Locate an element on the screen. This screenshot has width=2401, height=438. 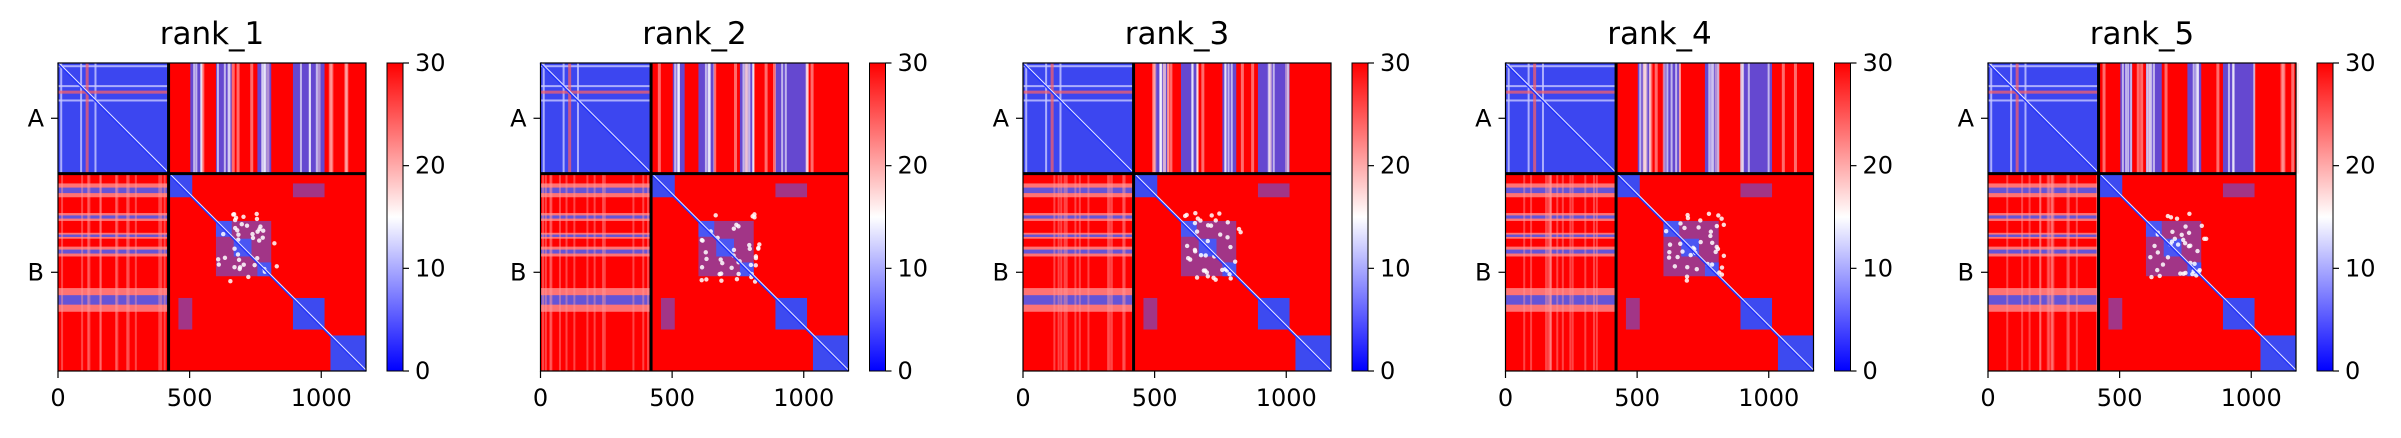
panel-title: rank_5 is located at coordinates (2142, 34).